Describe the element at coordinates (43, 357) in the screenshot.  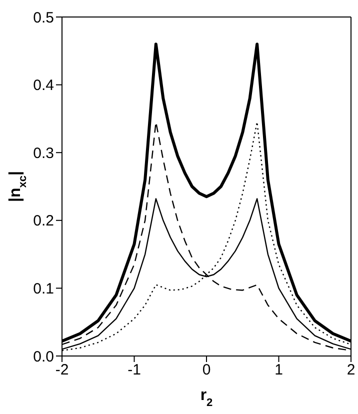
I see `y-tick-label: 0.0` at that location.